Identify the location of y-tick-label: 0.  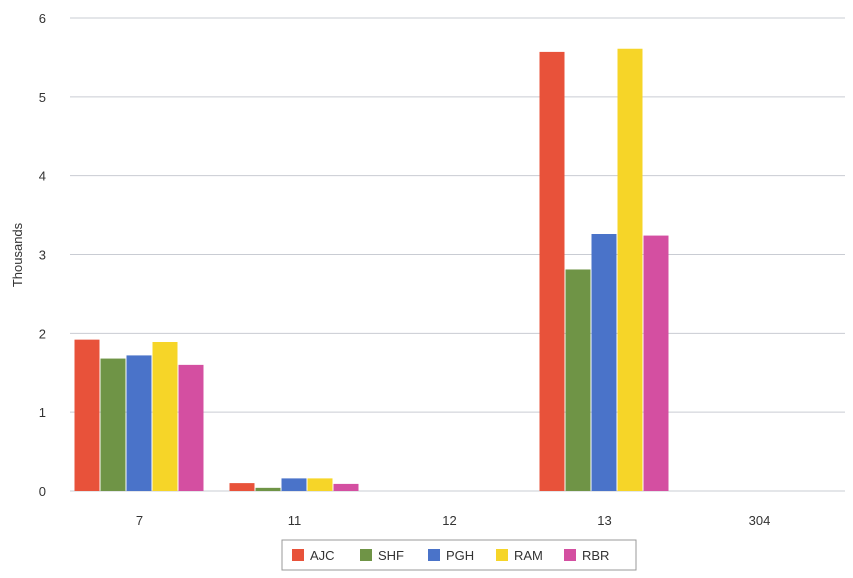
(42, 491).